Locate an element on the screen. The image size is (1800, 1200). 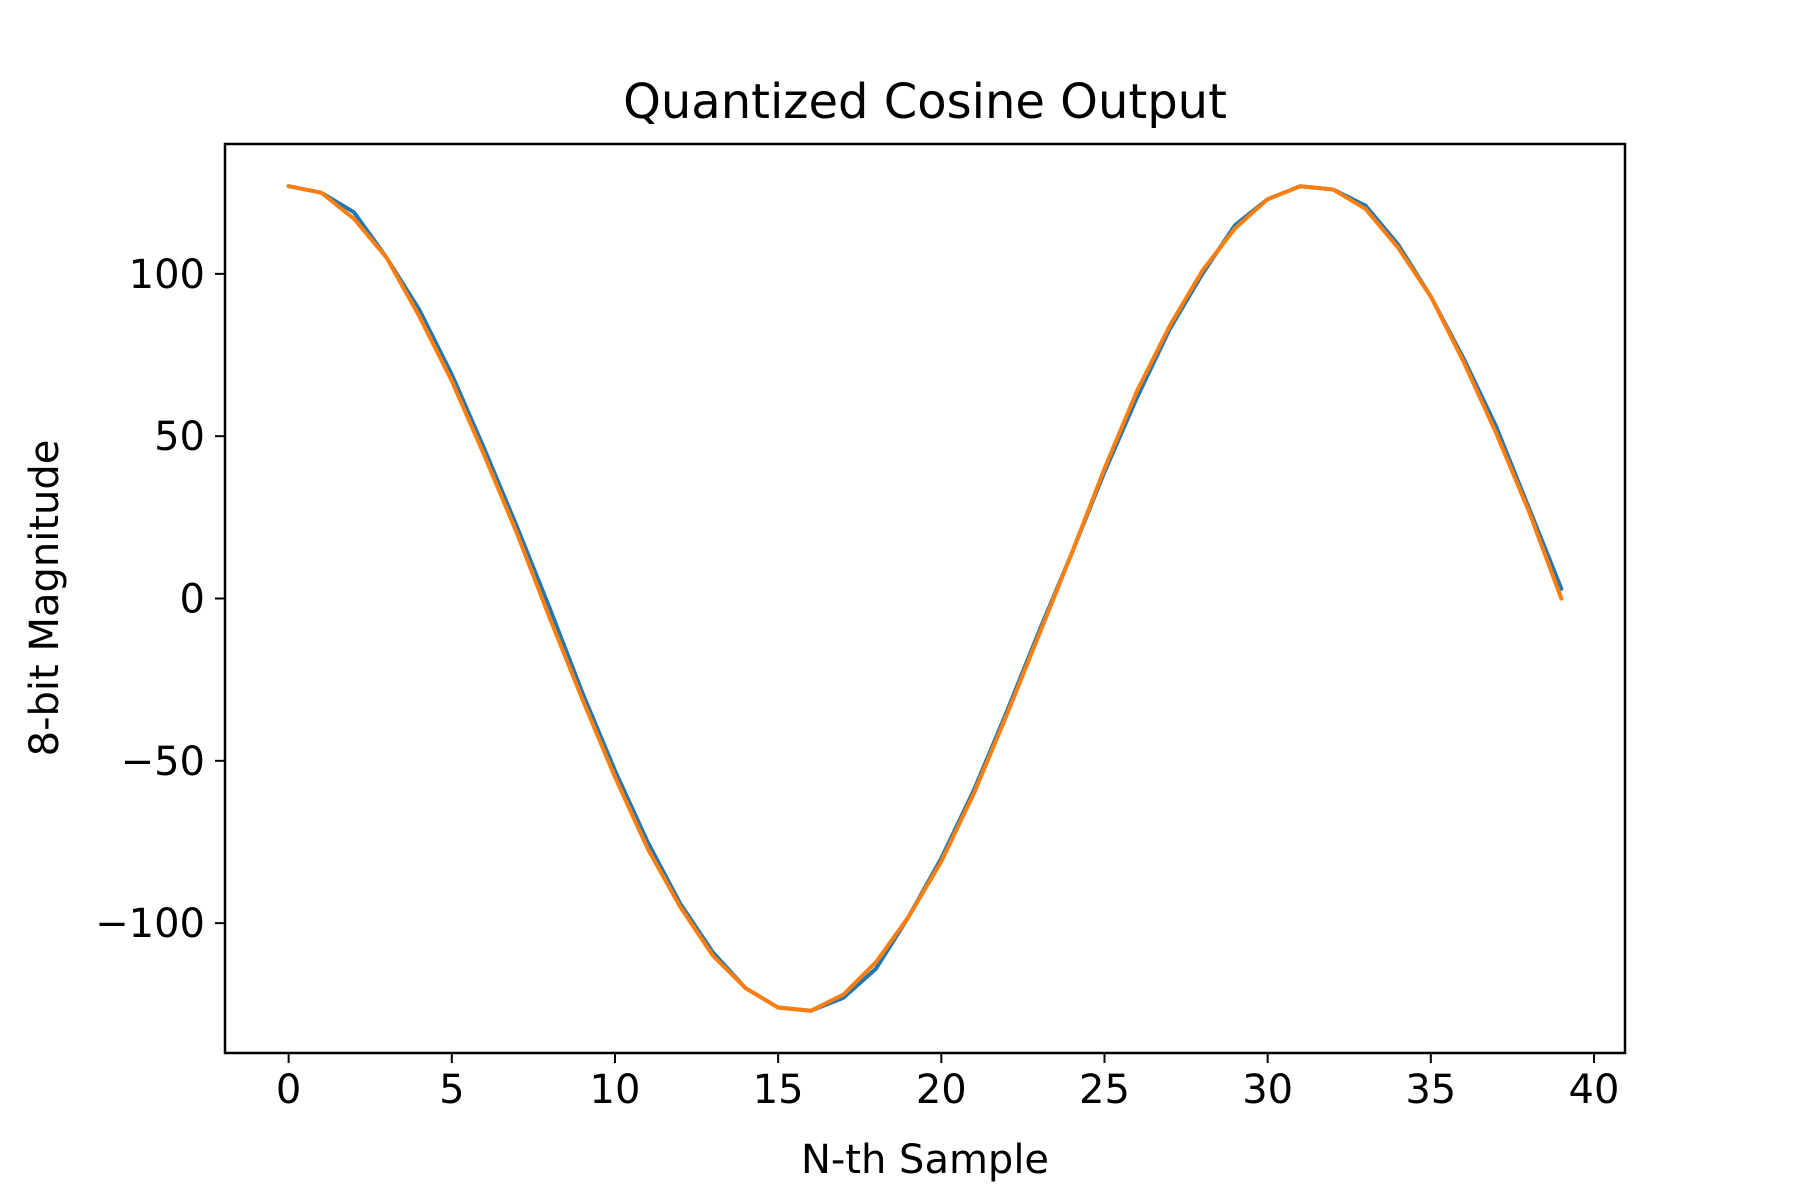
x-tick-label: 15 is located at coordinates (778, 1090).